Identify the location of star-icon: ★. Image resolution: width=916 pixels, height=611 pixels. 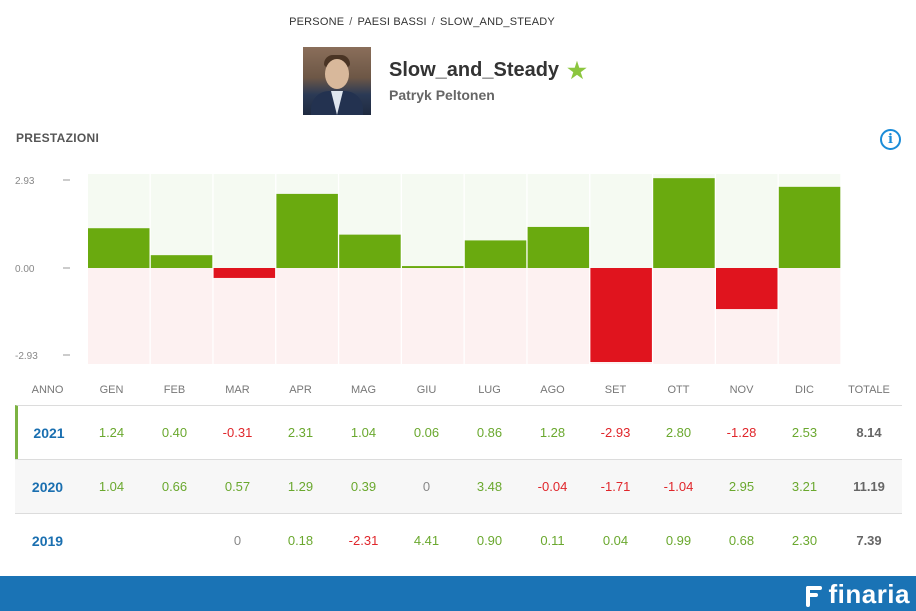
(577, 70).